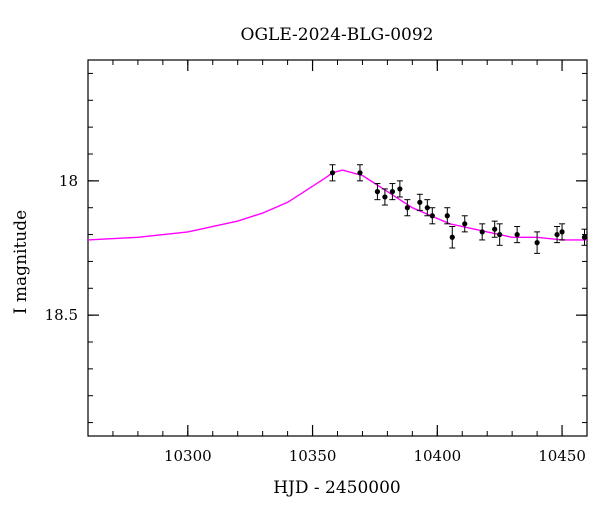 Image resolution: width=600 pixels, height=512 pixels. I want to click on x-axis-label: HJD - 2450000, so click(337, 488).